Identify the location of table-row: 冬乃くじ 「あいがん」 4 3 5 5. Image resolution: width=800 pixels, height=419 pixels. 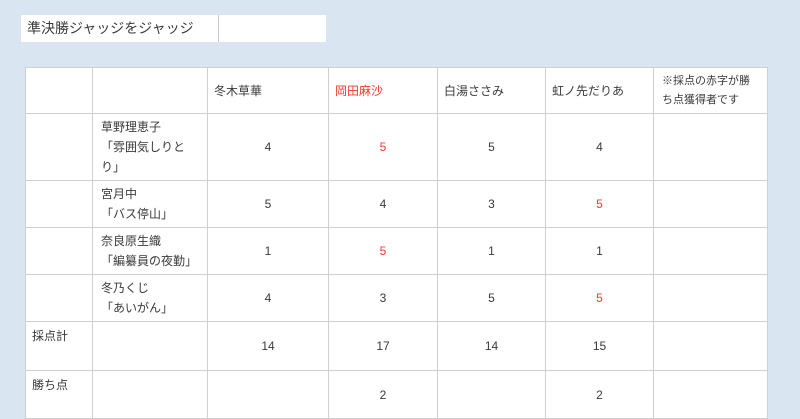
(396, 298).